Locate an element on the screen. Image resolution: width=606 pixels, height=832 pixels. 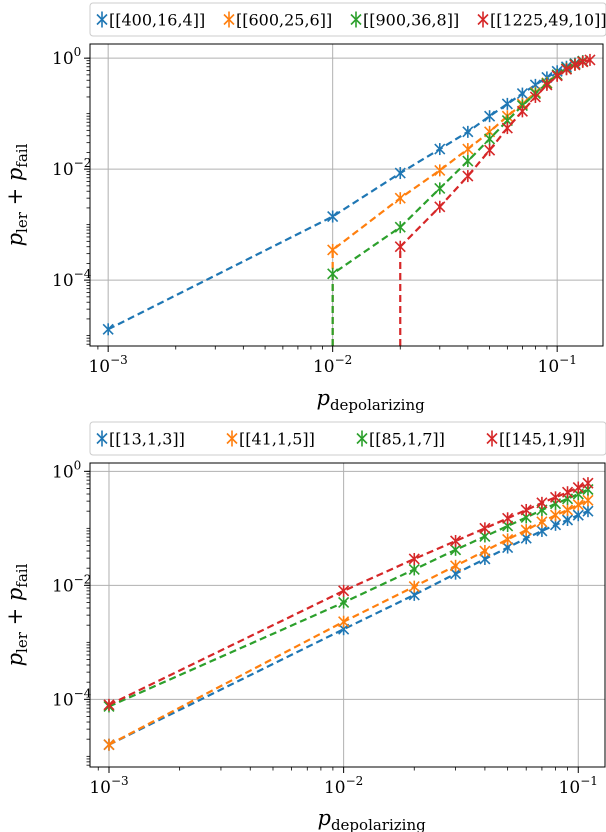
legend-label-0: [[13,1,3]] is located at coordinates (147, 439).